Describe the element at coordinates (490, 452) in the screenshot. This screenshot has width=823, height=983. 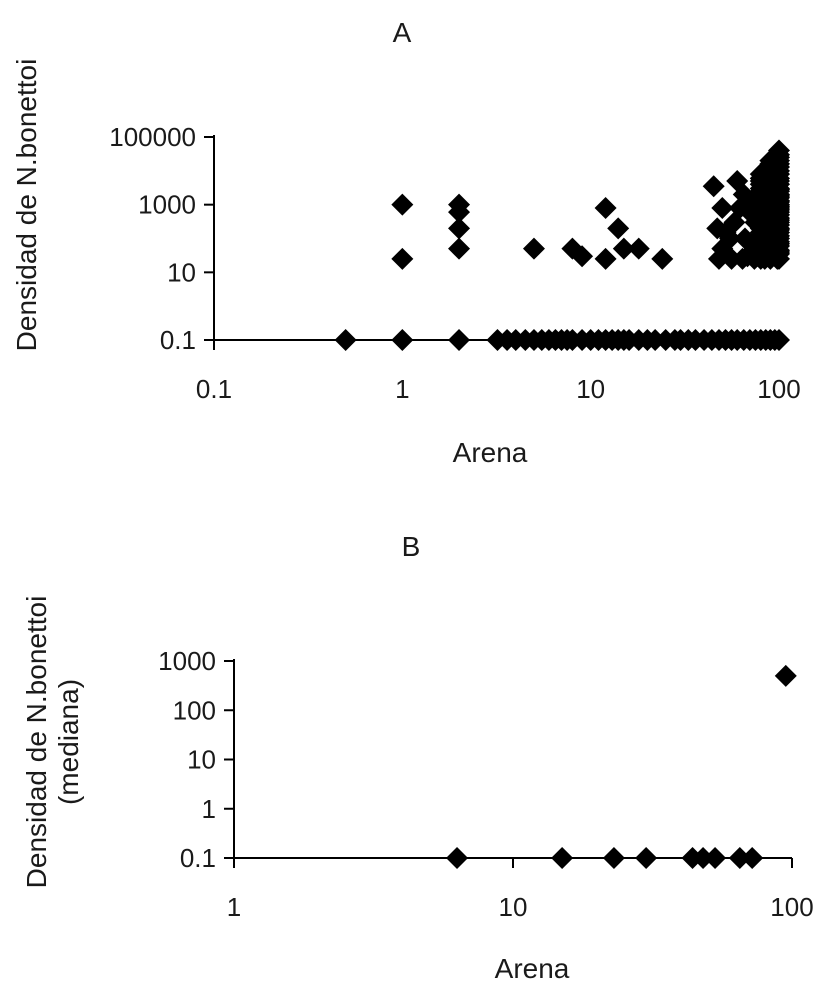
I see `panel-a-x-label: Arena` at that location.